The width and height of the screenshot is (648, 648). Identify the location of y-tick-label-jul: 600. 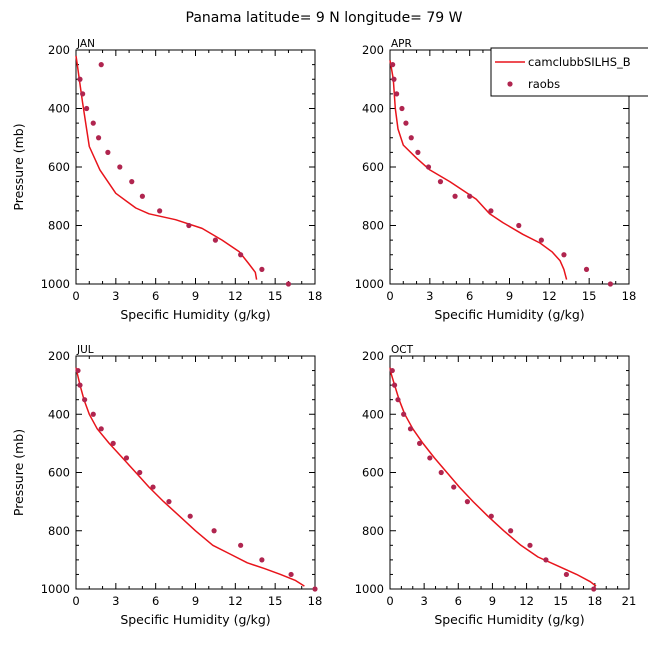
(59, 473).